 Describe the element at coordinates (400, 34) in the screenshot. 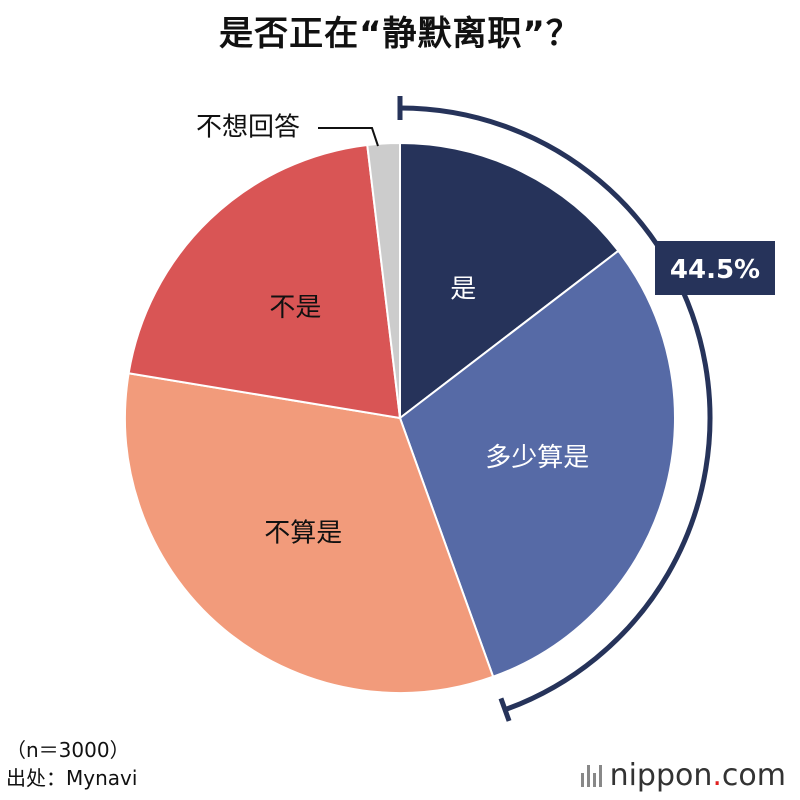

I see `chart-title: 是否正在“静默离职”？` at that location.